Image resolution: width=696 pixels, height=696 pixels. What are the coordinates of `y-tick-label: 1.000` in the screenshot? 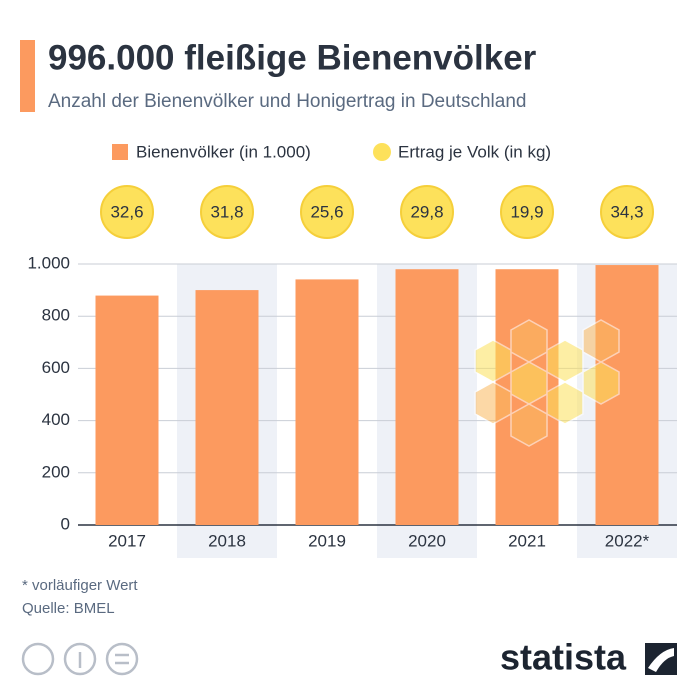 It's located at (48, 262).